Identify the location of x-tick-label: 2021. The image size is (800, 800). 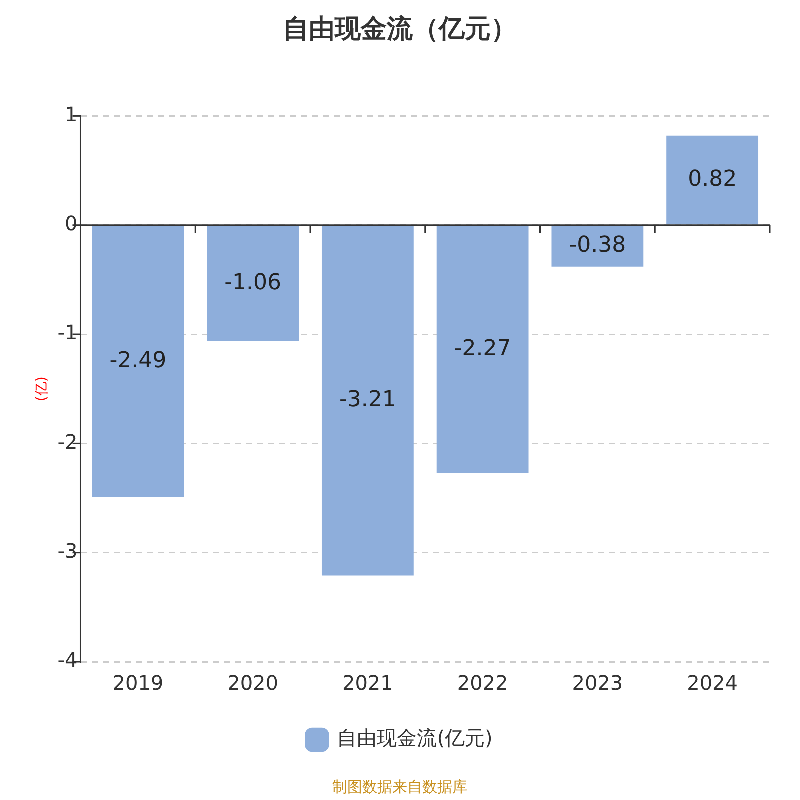
(368, 683).